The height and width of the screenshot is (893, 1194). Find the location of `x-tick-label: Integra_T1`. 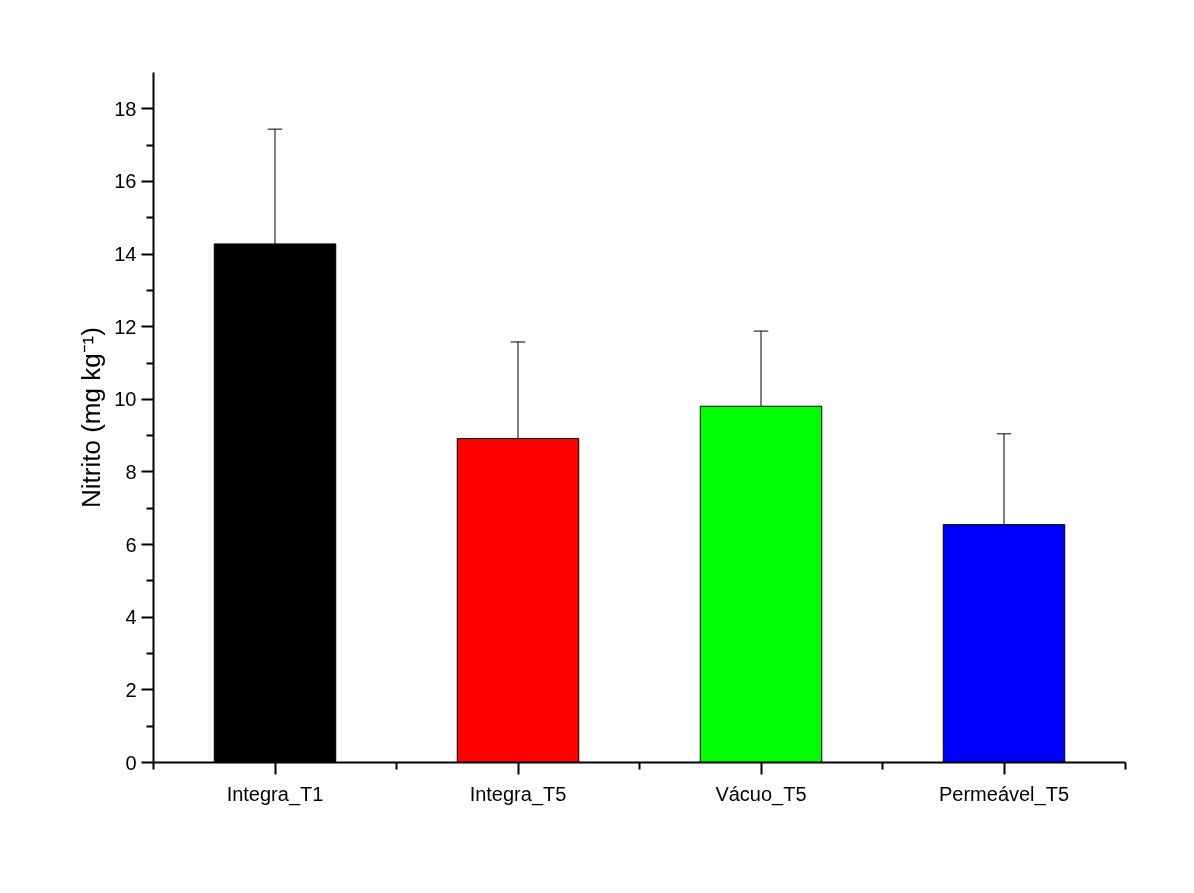

x-tick-label: Integra_T1 is located at coordinates (275, 794).